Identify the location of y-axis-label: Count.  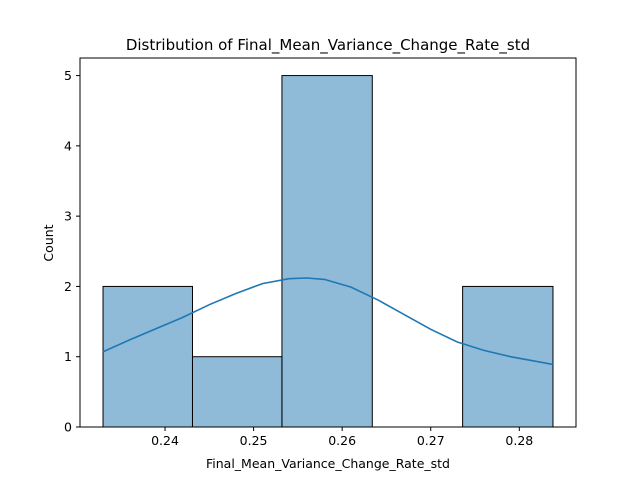
(48, 242).